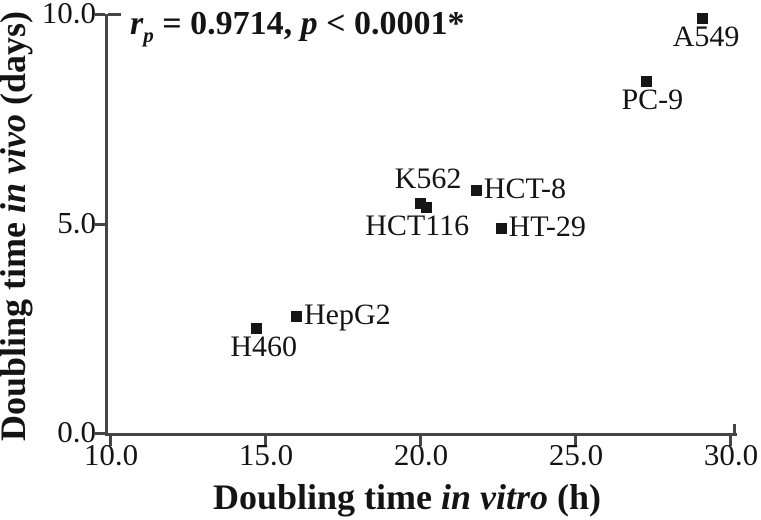 The width and height of the screenshot is (761, 520). Describe the element at coordinates (495, 497) in the screenshot. I see `text-segment: in vitro` at that location.